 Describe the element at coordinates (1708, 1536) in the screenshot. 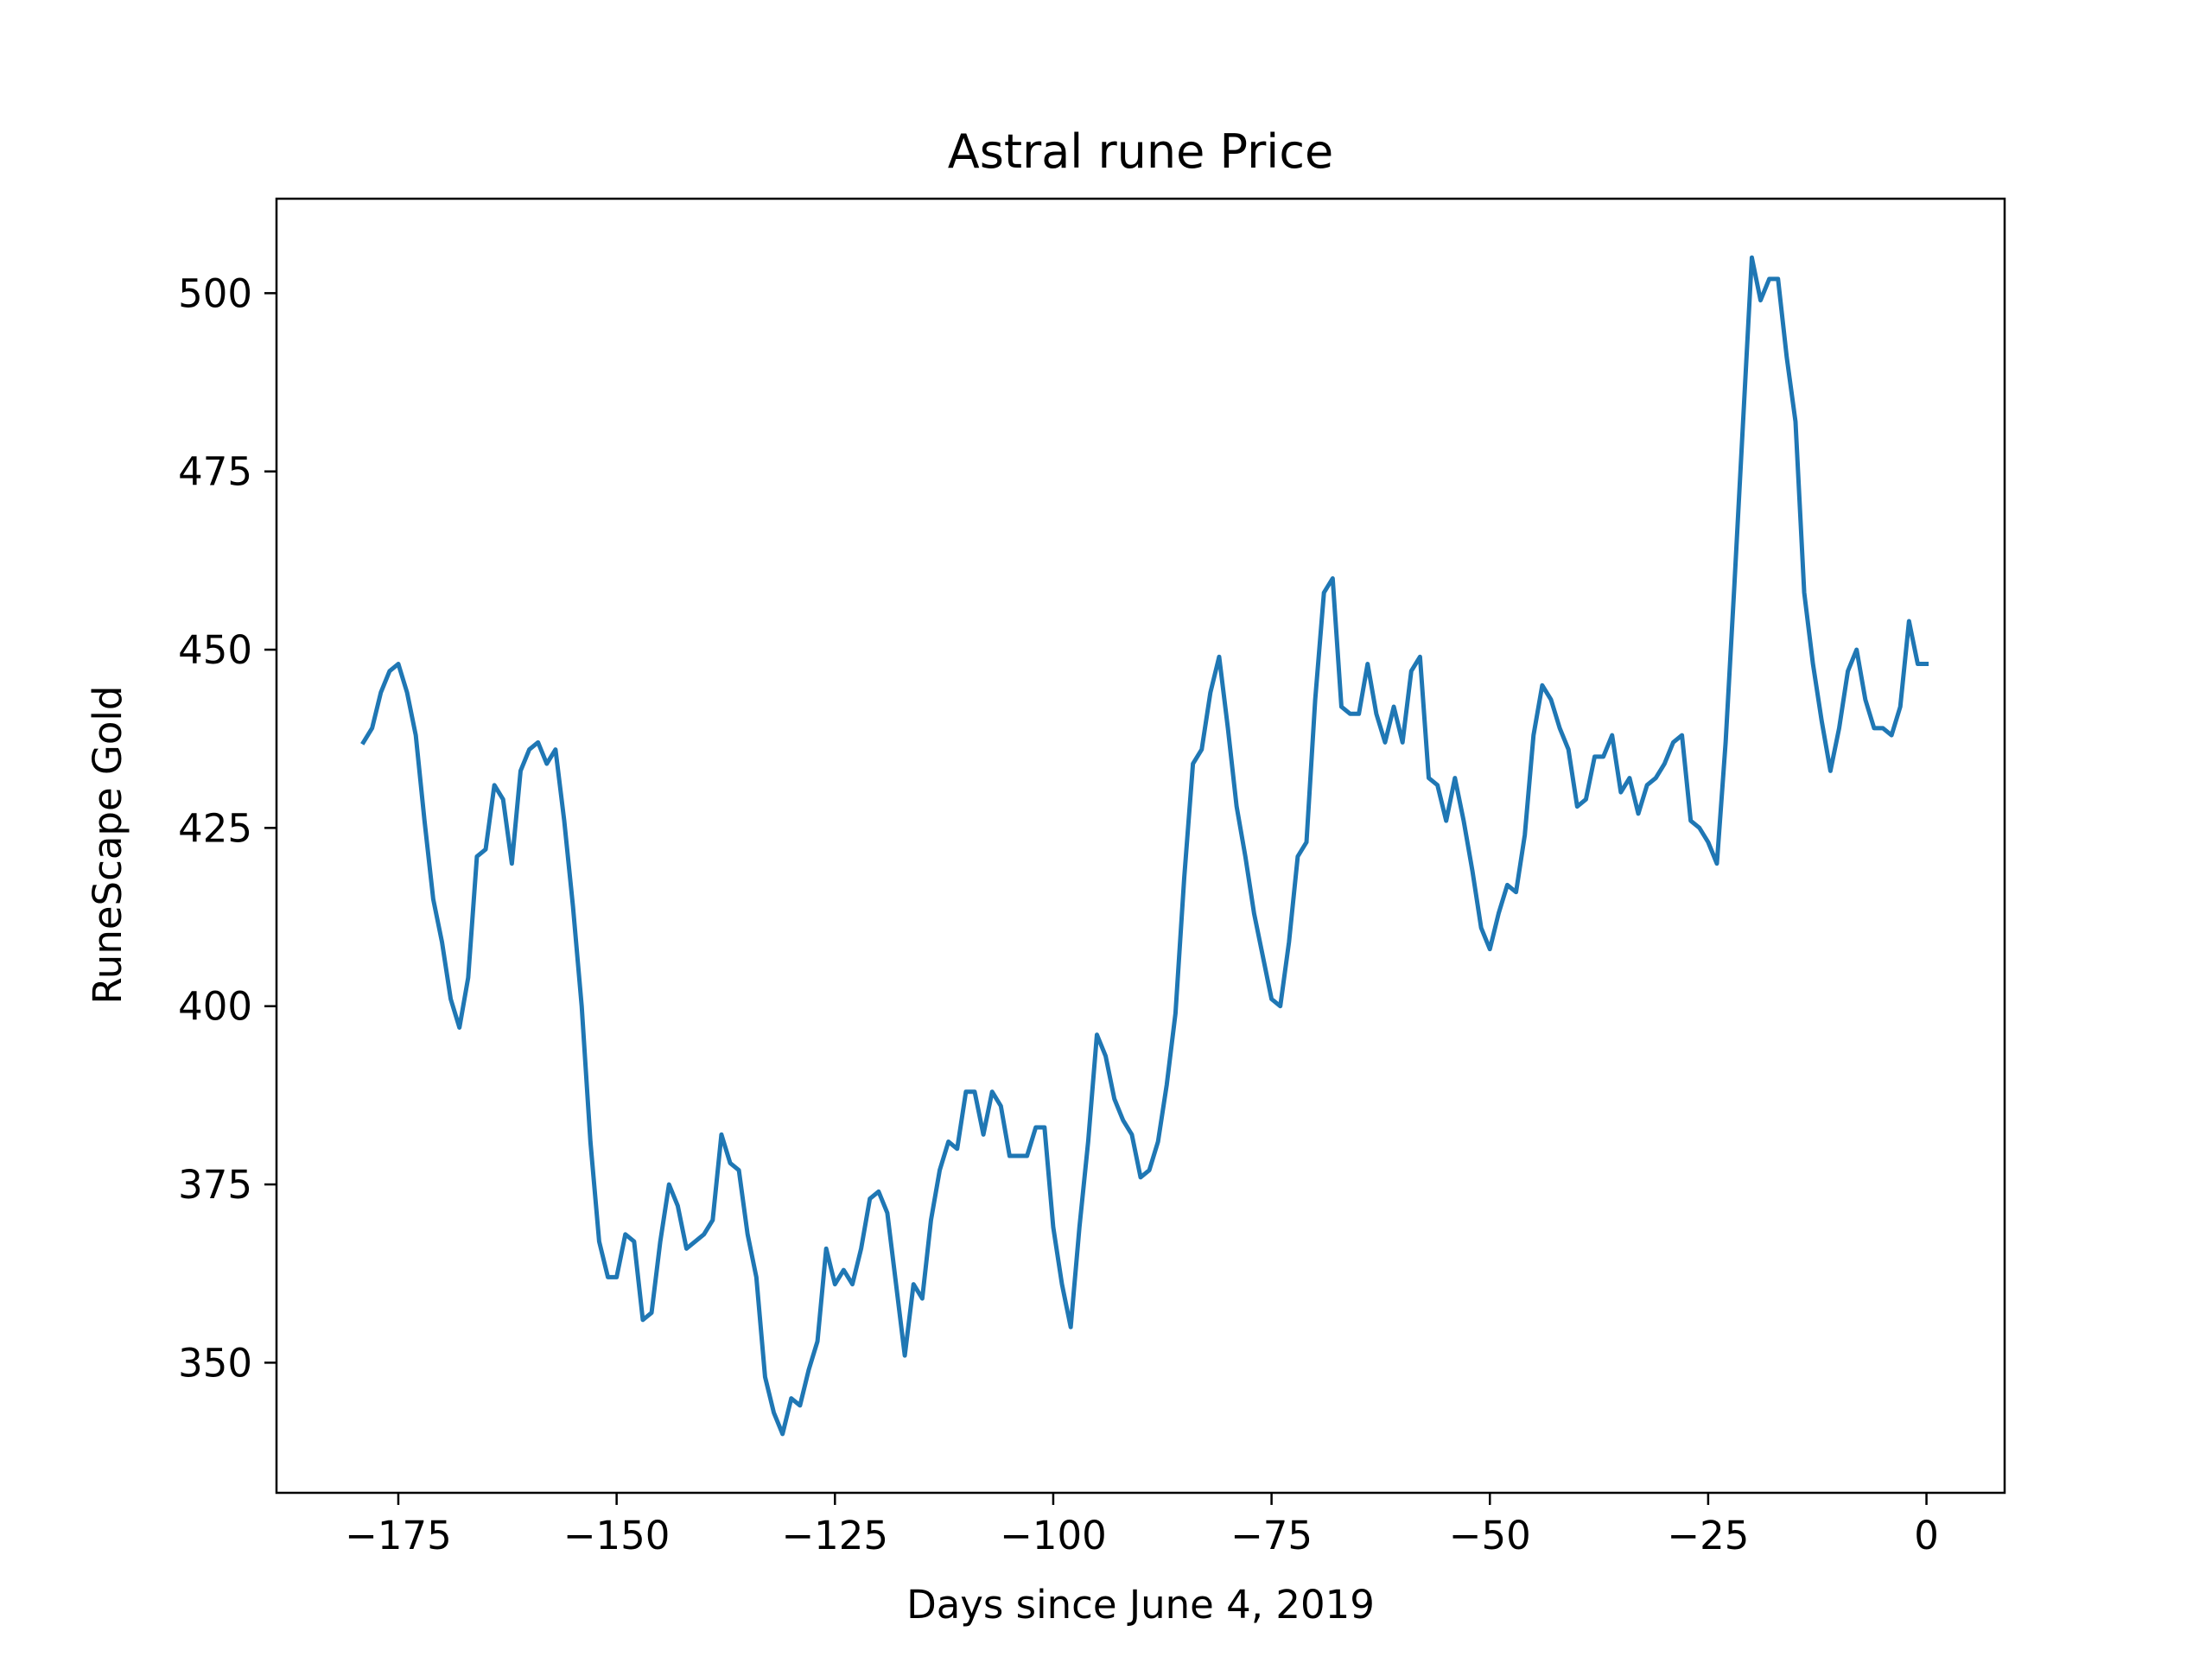

I see `x-tick-label: −25` at that location.